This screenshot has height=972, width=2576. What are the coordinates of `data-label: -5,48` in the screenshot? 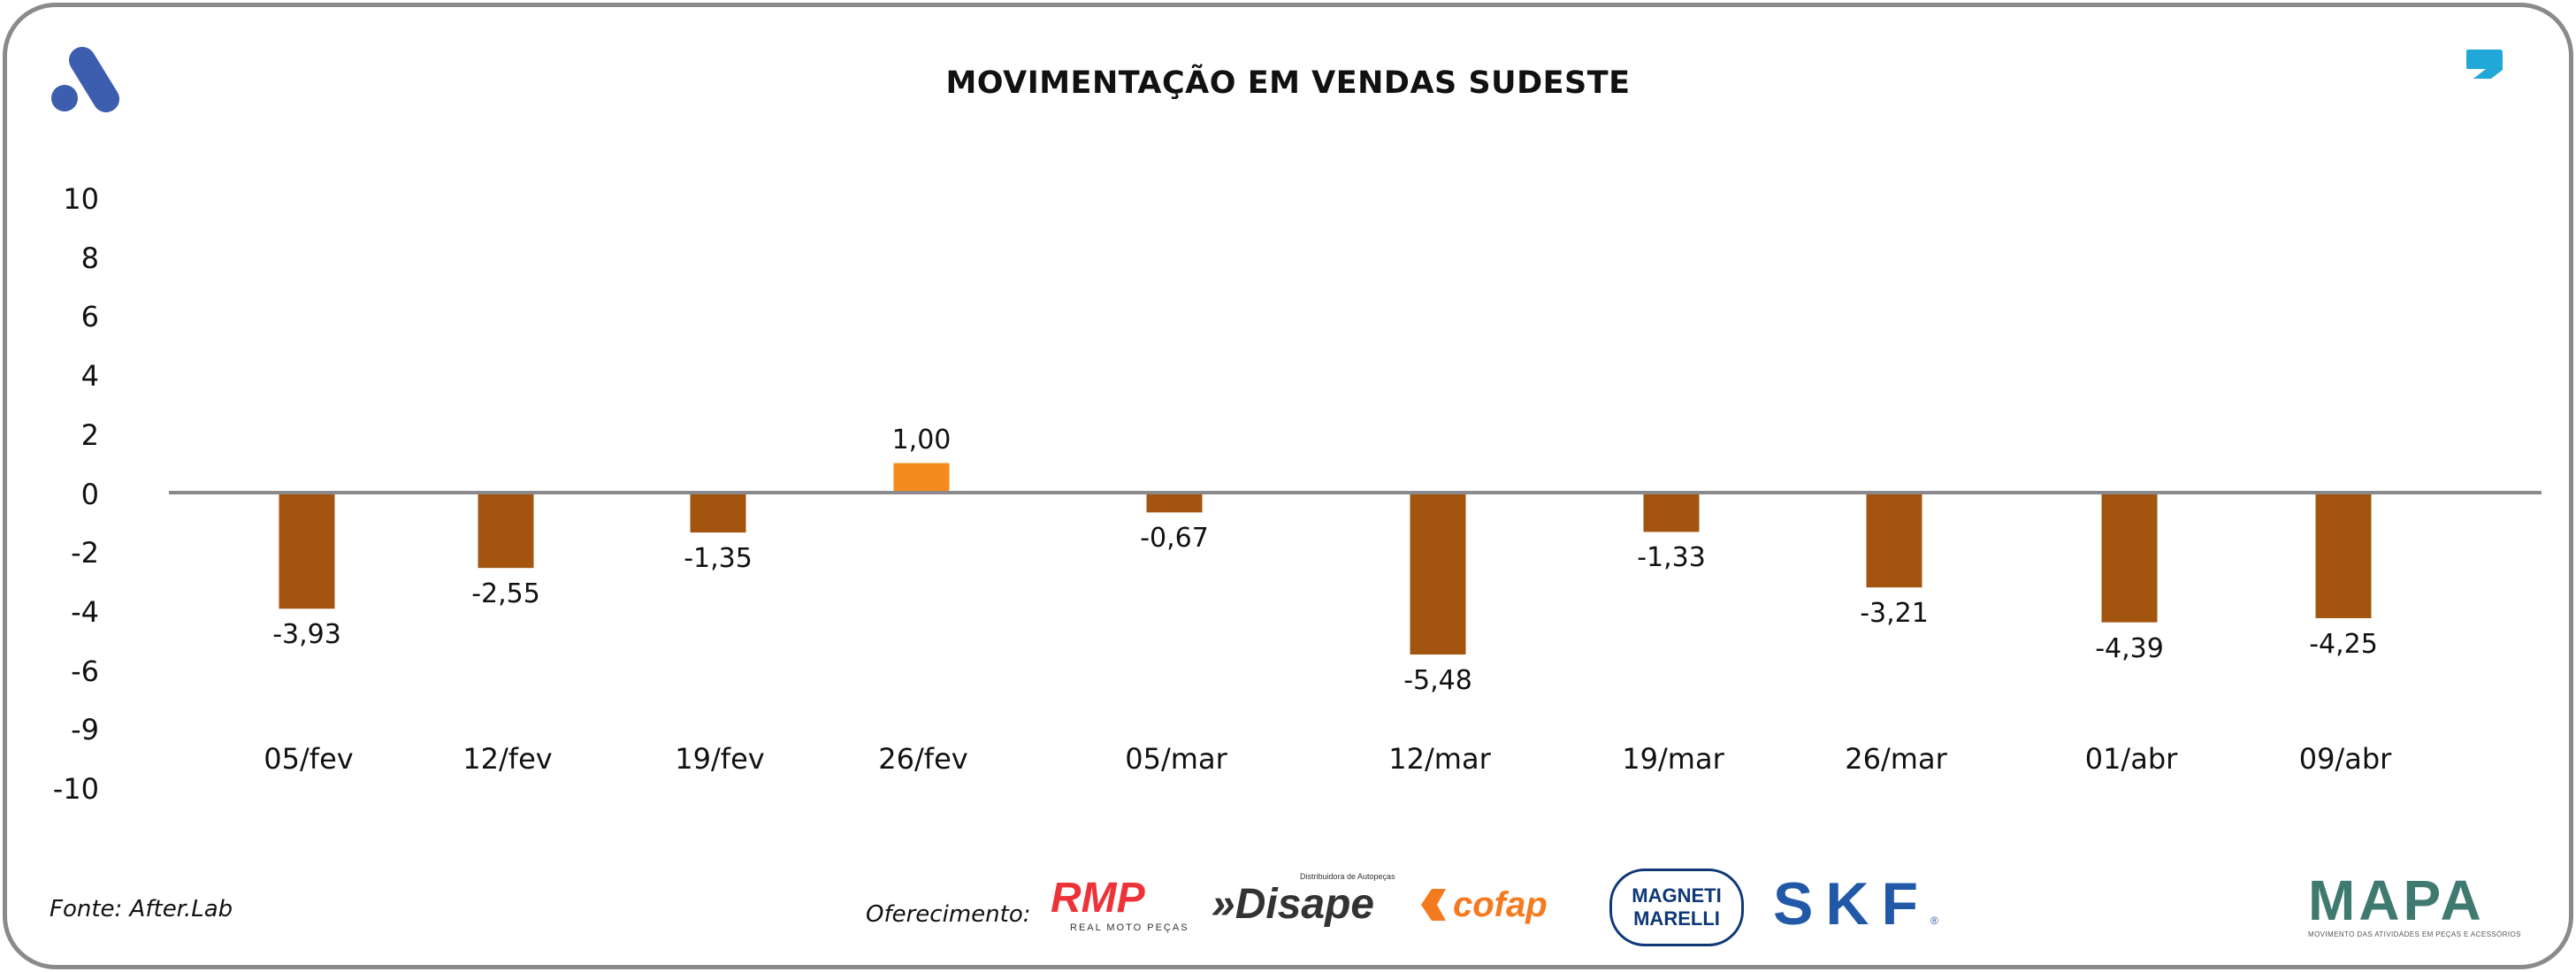 It's located at (1438, 681).